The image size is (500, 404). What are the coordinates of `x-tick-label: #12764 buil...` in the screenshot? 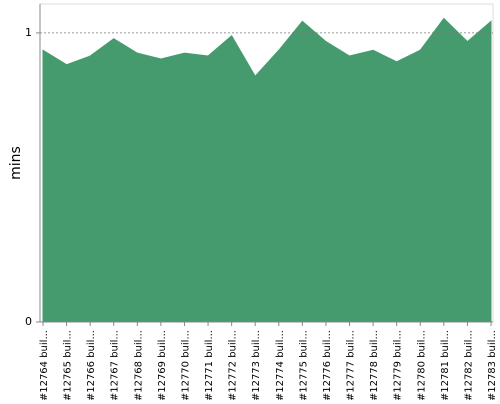 It's located at (44, 365).